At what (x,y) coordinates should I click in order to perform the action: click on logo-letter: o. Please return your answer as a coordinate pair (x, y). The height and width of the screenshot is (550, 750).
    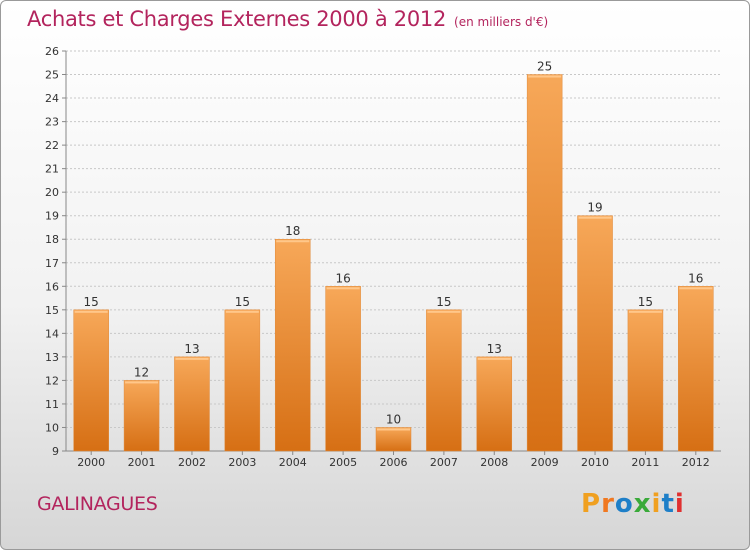
    Looking at the image, I should click on (624, 504).